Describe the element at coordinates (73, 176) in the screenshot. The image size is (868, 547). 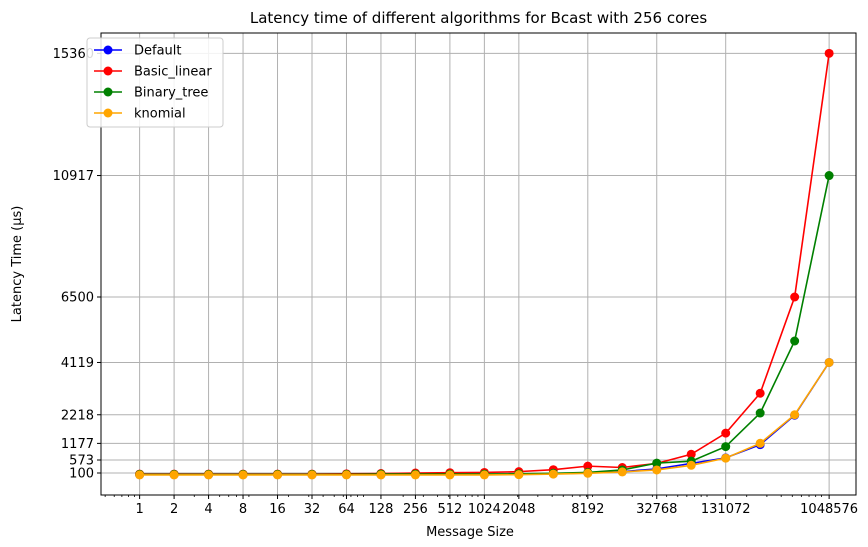
I see `y-tick-label: 10917` at that location.